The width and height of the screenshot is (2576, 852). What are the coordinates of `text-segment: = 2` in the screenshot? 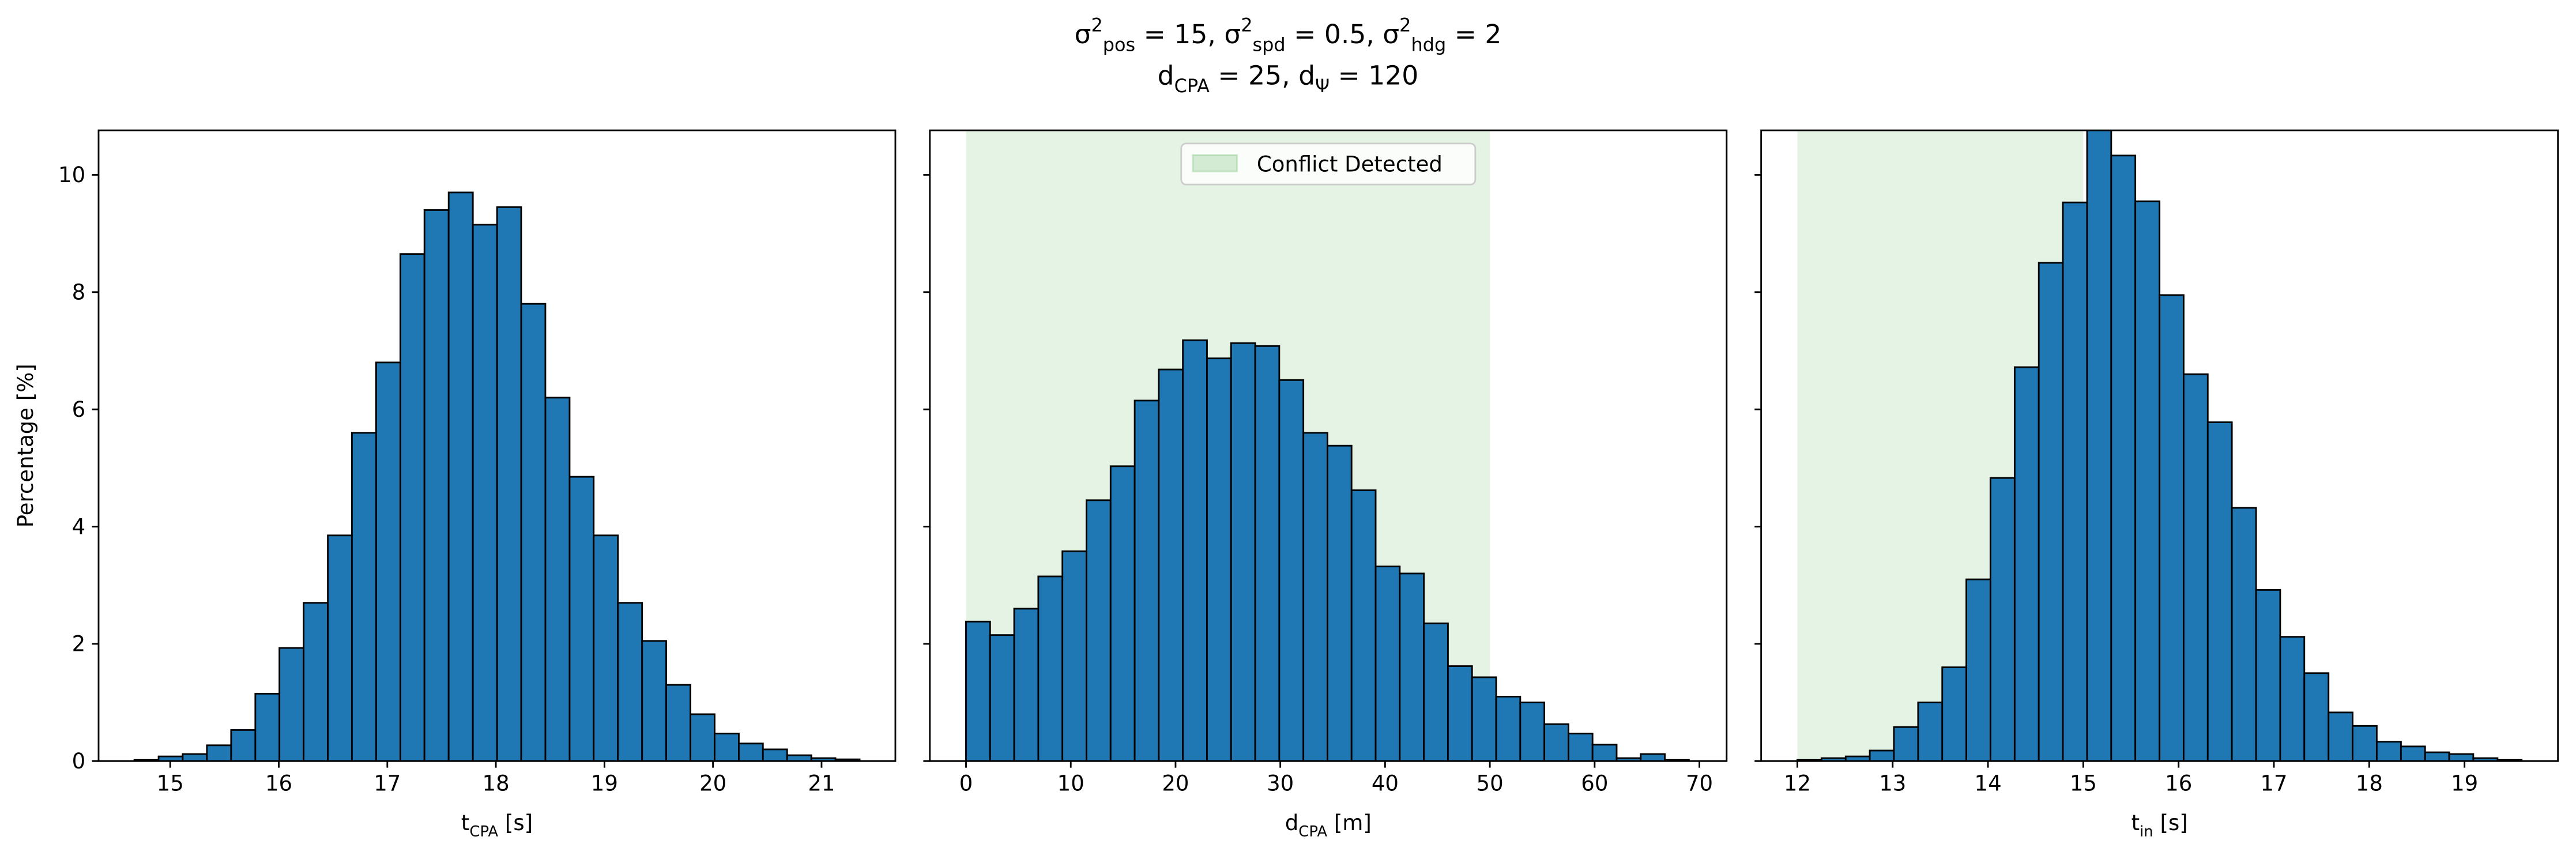 It's located at (1473, 34).